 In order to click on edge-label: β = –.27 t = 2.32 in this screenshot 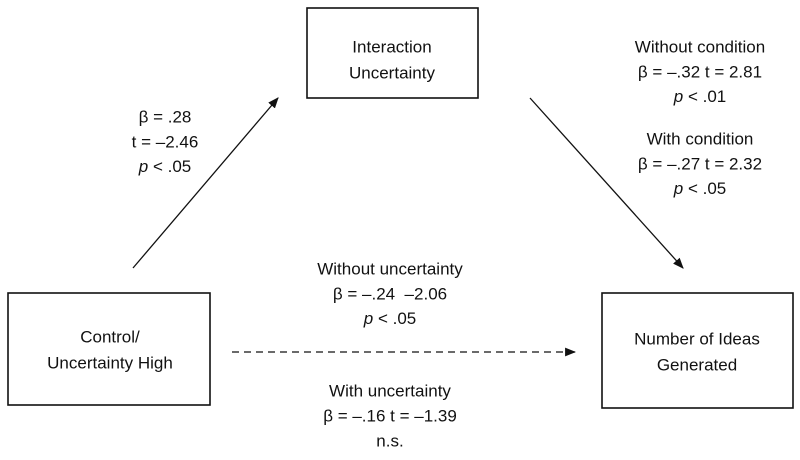, I will do `click(700, 163)`.